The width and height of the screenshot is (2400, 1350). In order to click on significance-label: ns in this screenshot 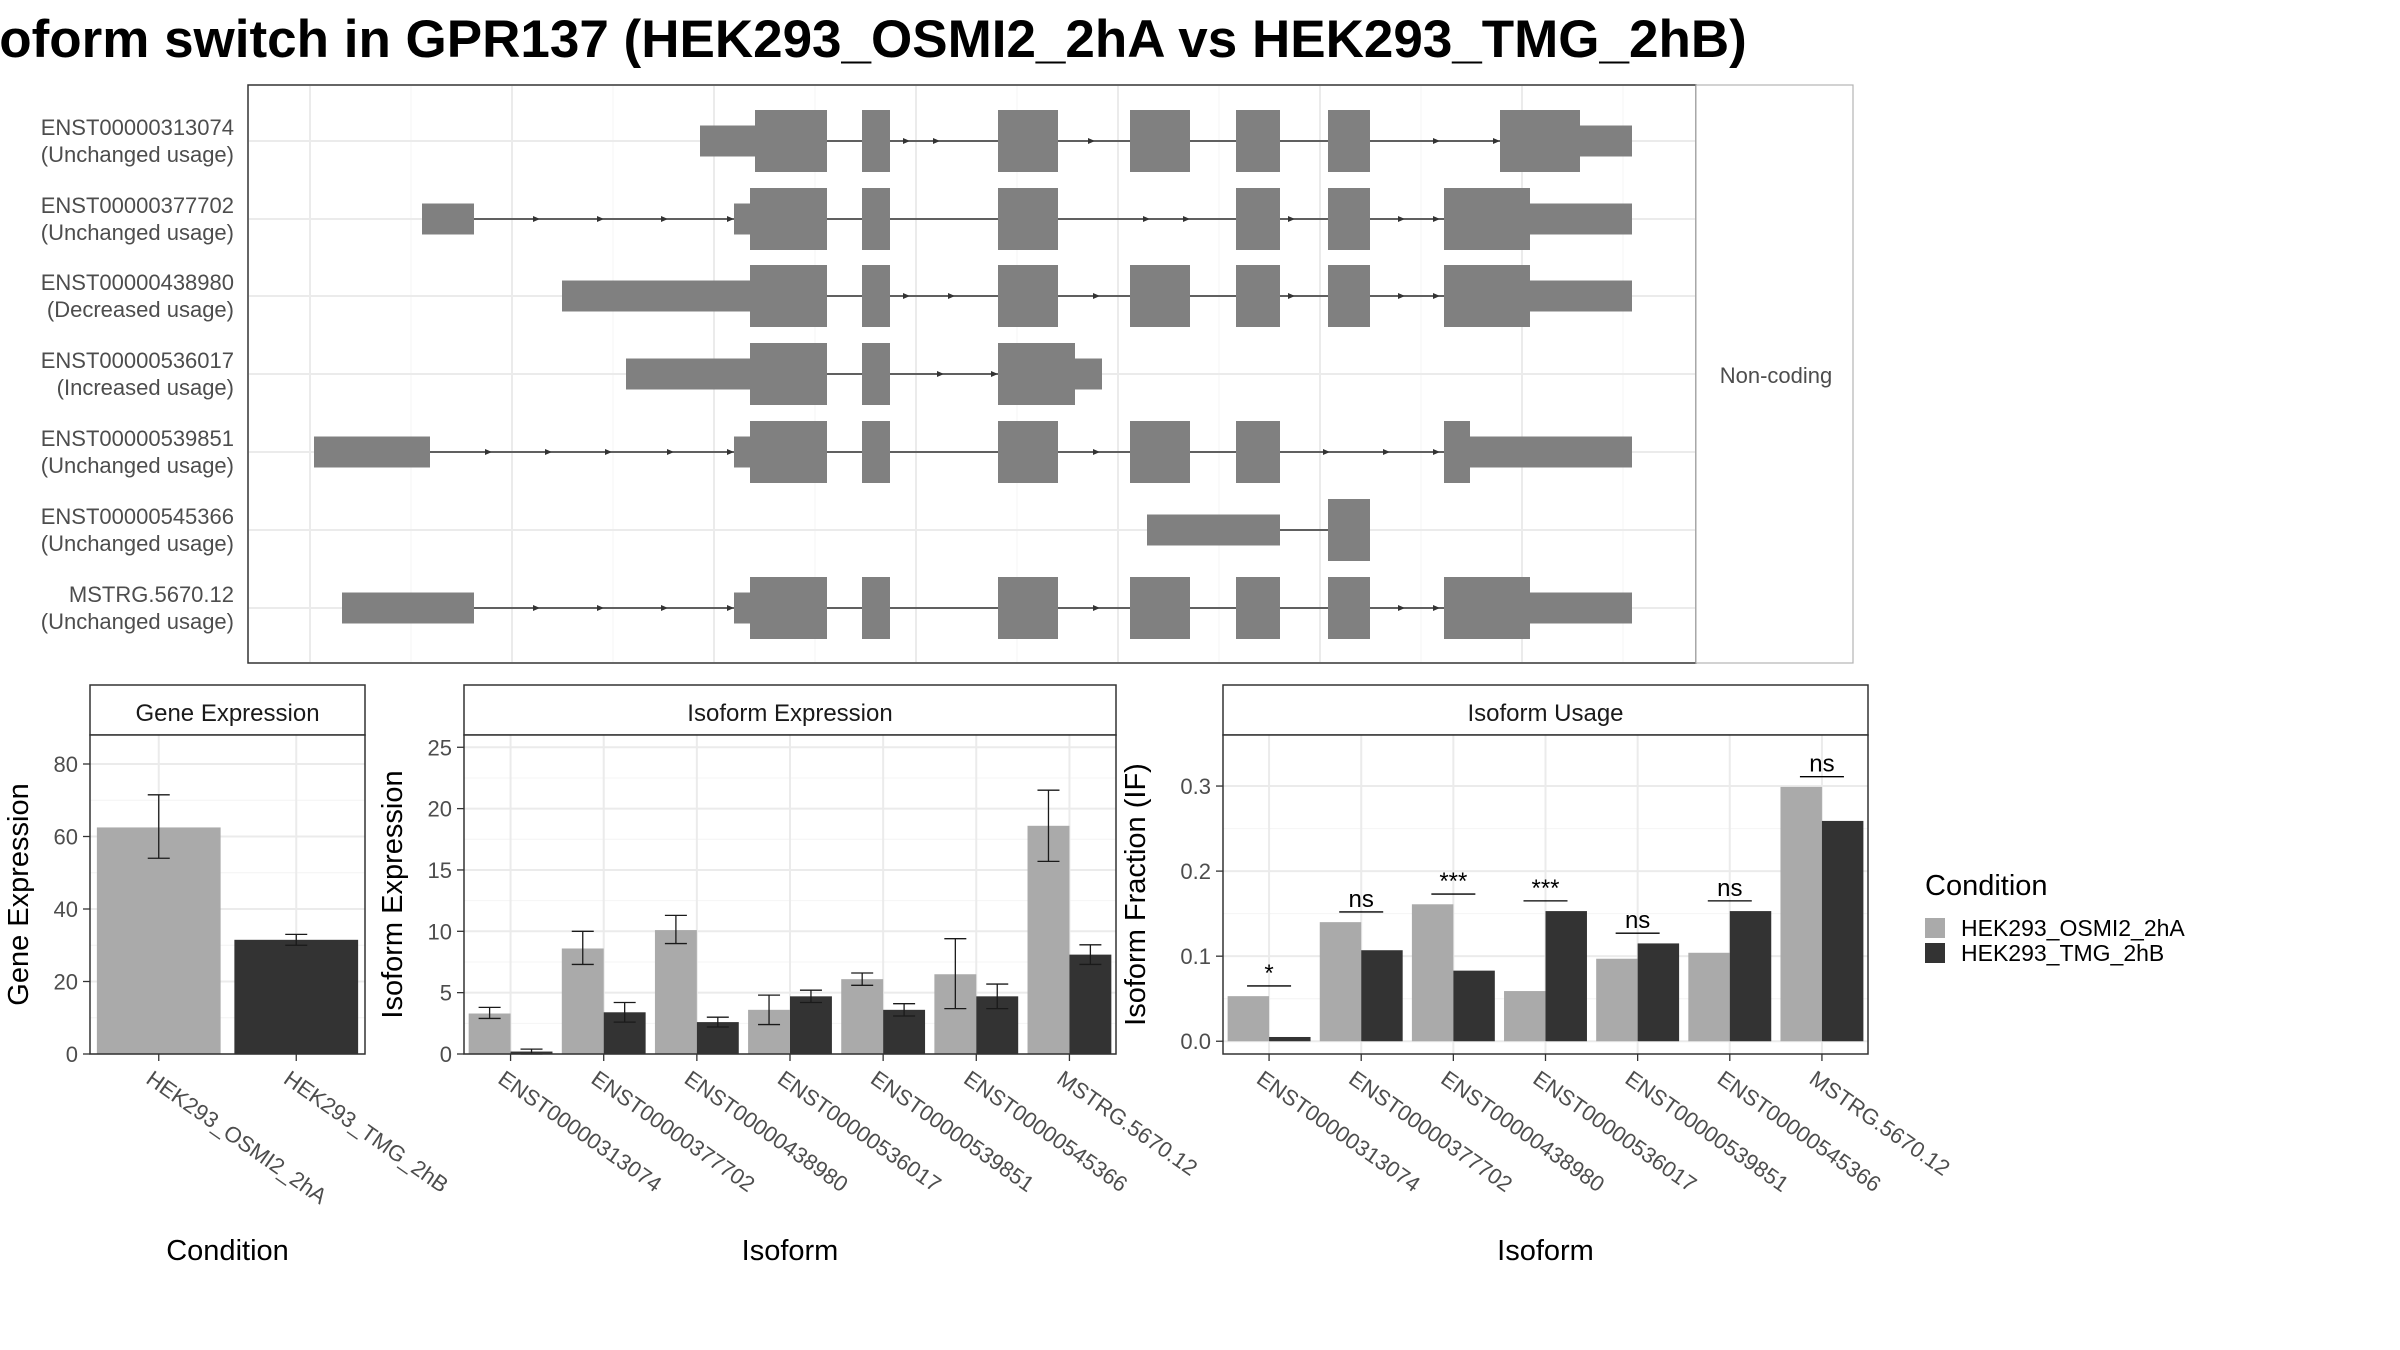, I will do `click(1637, 920)`.